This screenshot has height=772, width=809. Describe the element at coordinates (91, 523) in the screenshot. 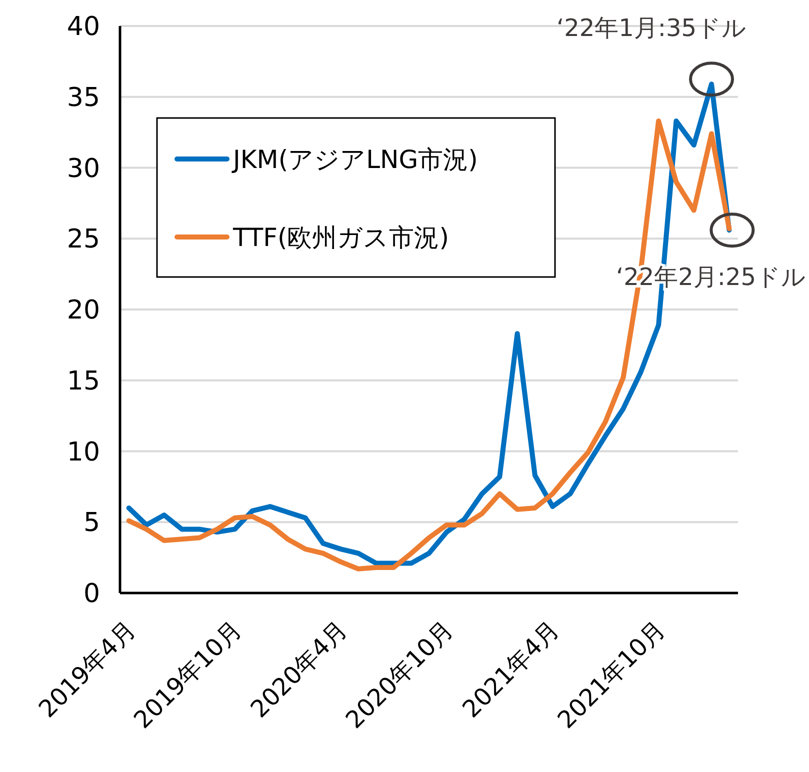

I see `y-tick-label: 5` at that location.